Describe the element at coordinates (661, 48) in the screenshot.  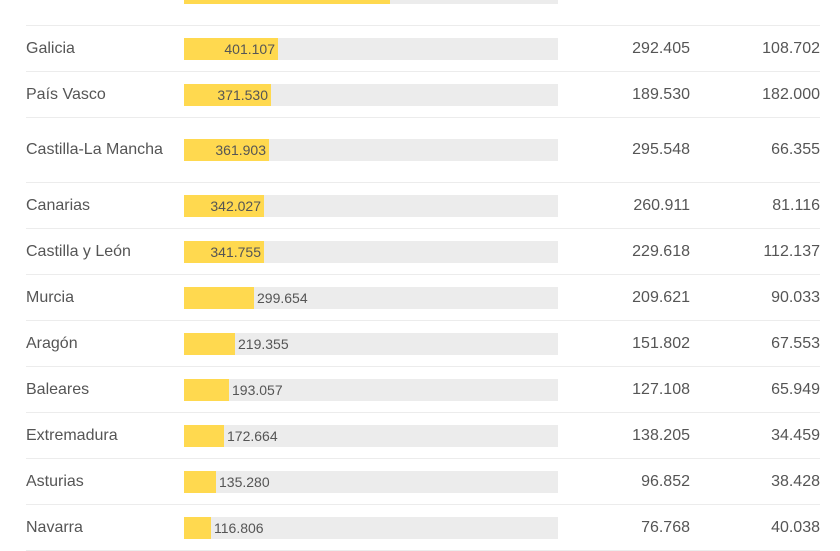
I see `value-col-1: 292.405` at that location.